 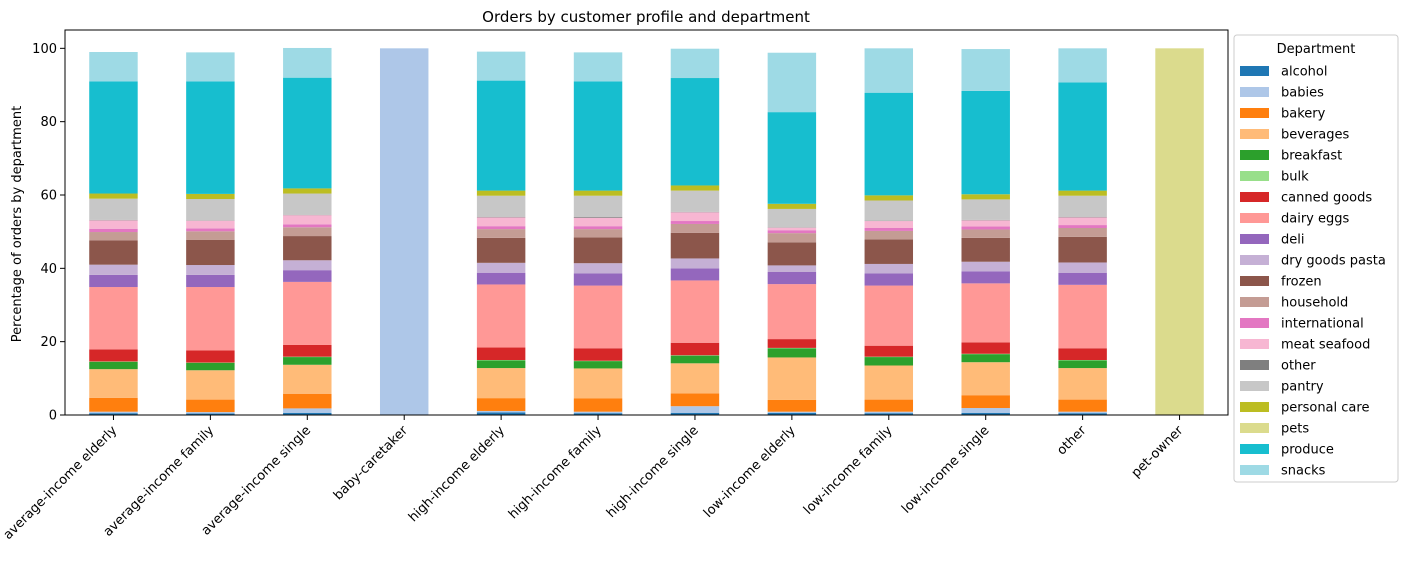 What do you see at coordinates (48, 342) in the screenshot?
I see `y-tick-label: 20` at bounding box center [48, 342].